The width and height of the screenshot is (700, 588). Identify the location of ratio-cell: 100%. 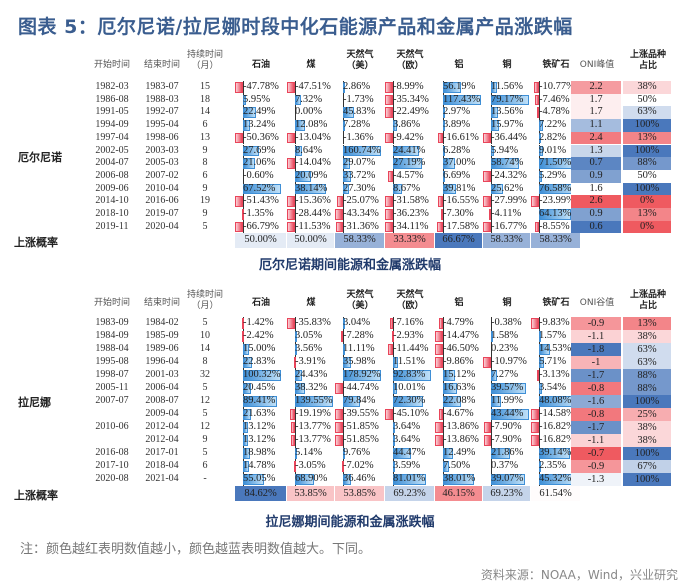
(647, 189).